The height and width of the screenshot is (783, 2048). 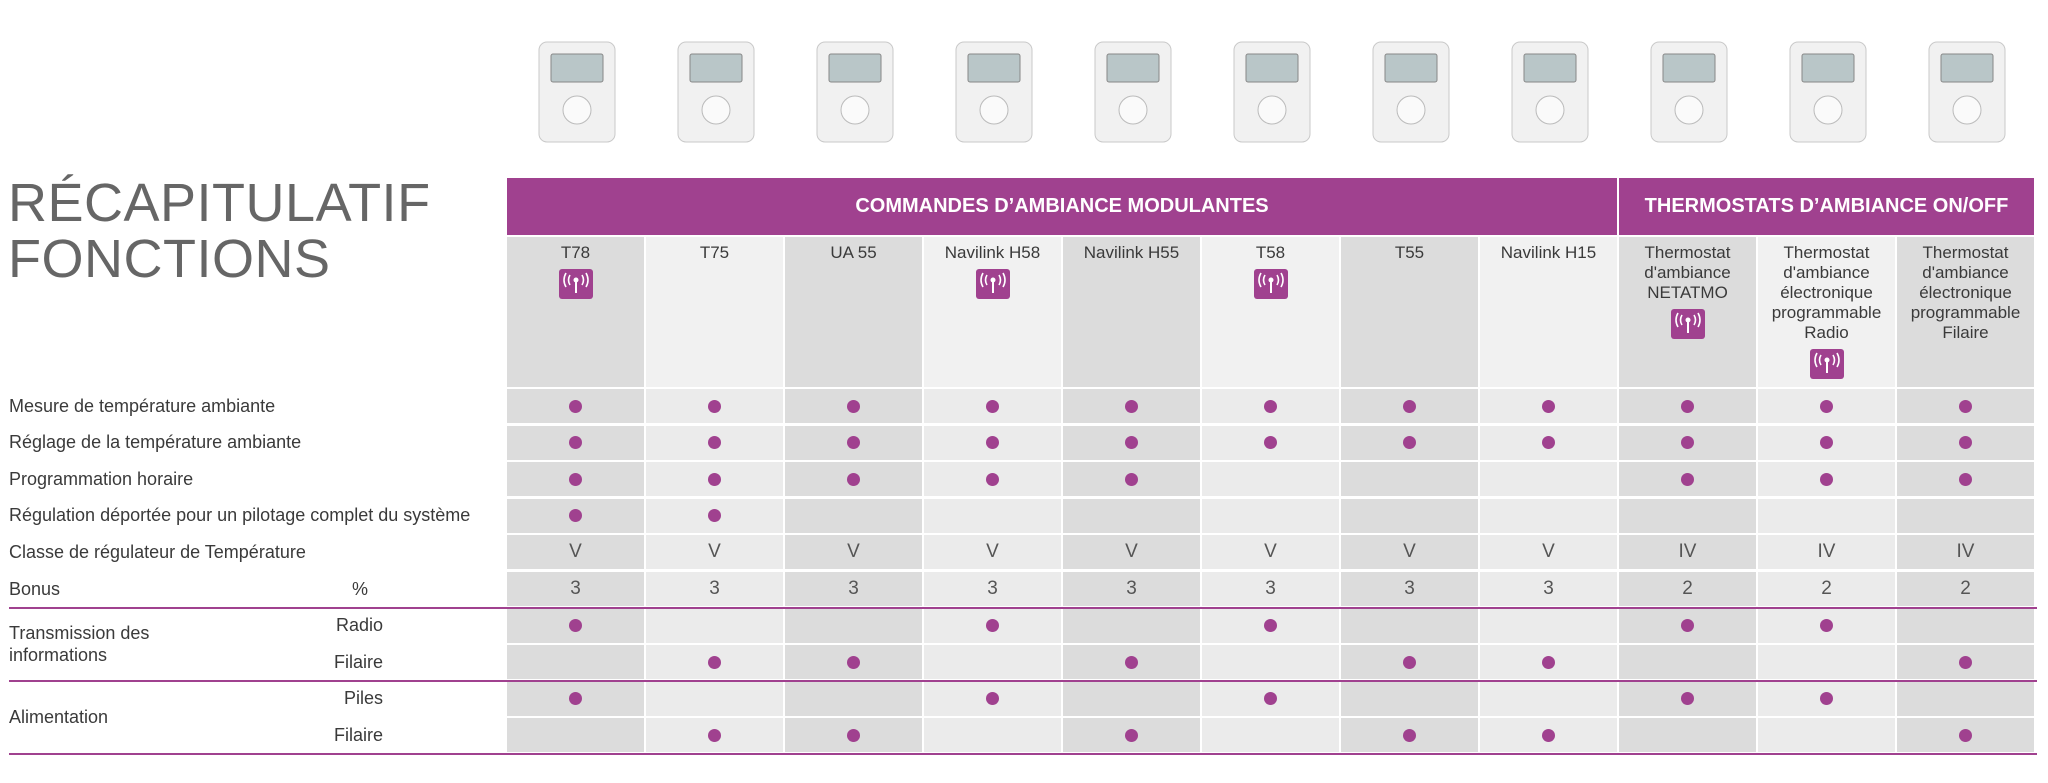 What do you see at coordinates (714, 312) in the screenshot?
I see `column-header: T75` at bounding box center [714, 312].